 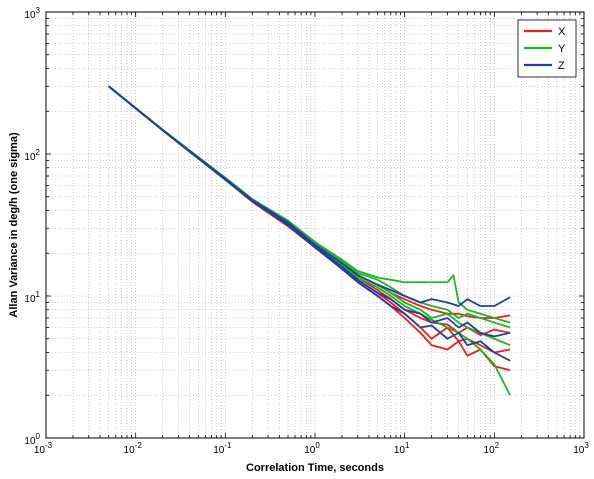 I want to click on legend-label-y: Y, so click(x=562, y=49).